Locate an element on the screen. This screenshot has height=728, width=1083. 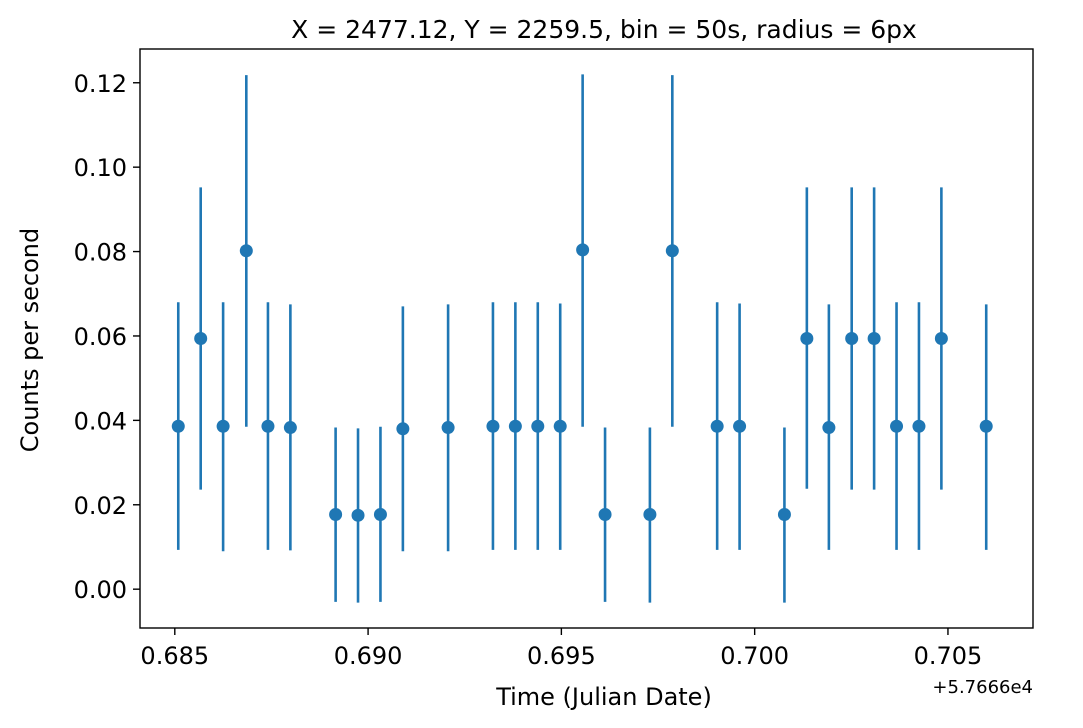
x-axis-ticks: 0.685 0.690 0.695 0.700 0.705 is located at coordinates (561, 649).